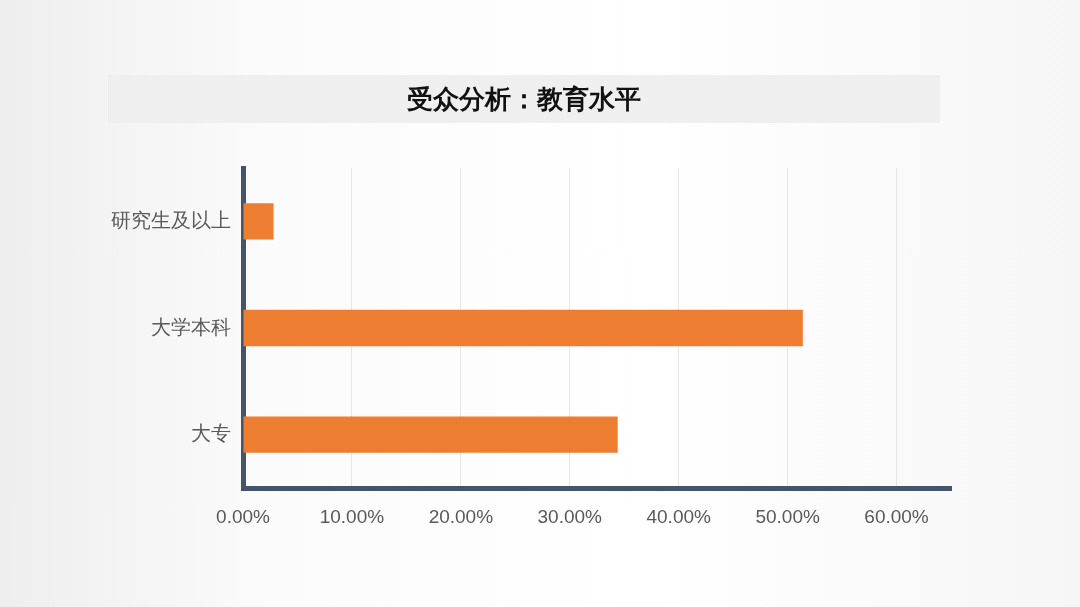 The width and height of the screenshot is (1080, 607). I want to click on x-tick-label: 20.00%, so click(461, 516).